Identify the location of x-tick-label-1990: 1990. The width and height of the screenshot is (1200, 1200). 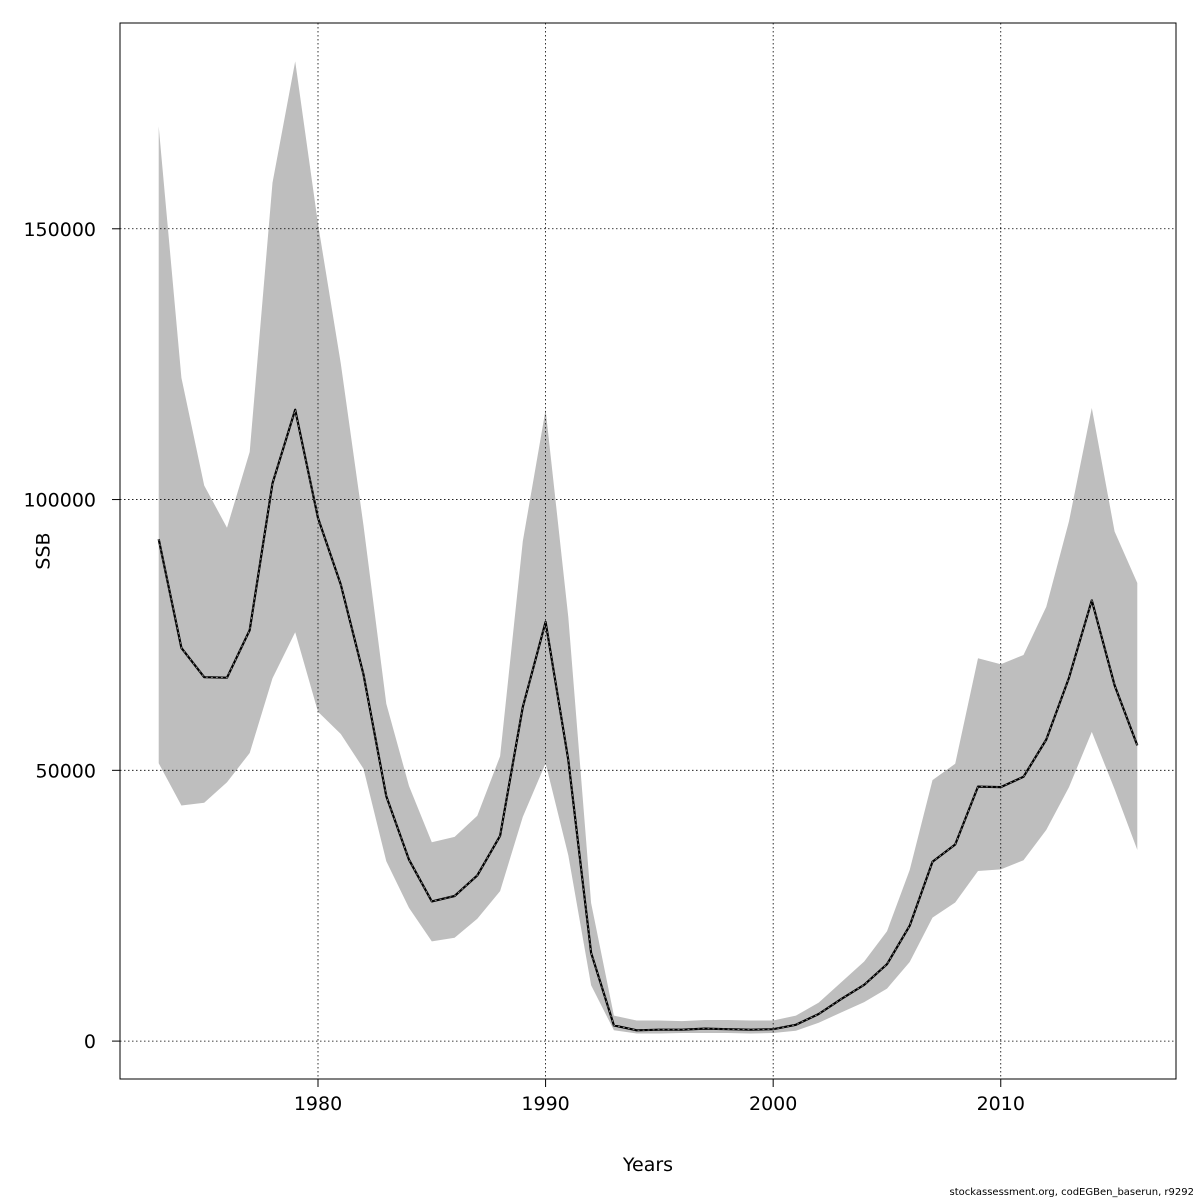
(545, 1104).